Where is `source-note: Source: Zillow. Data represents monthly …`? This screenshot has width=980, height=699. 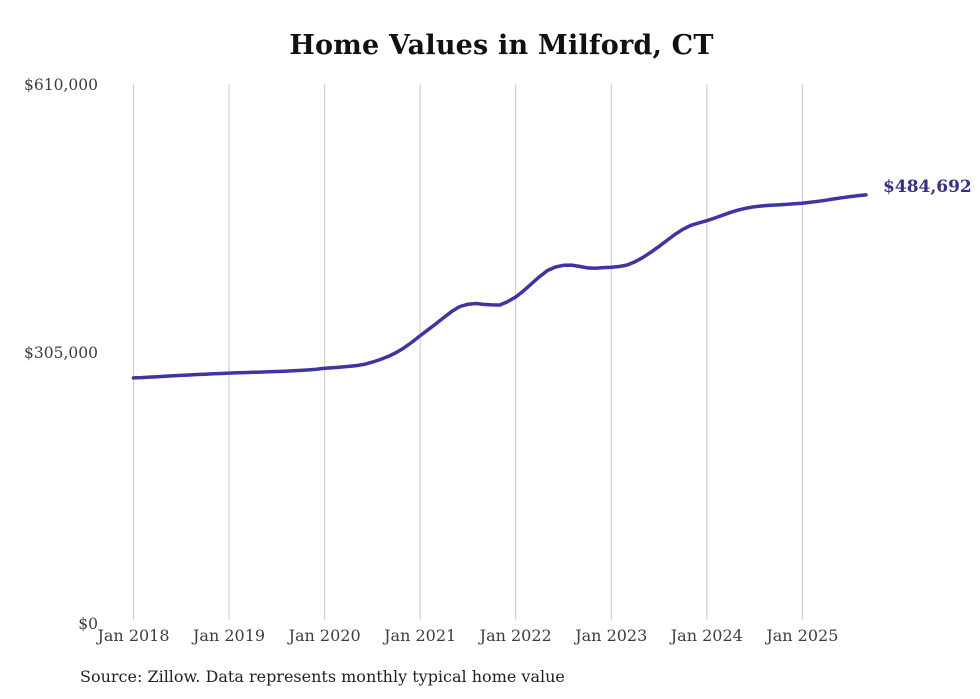
source-note: Source: Zillow. Data represents monthly … is located at coordinates (322, 676).